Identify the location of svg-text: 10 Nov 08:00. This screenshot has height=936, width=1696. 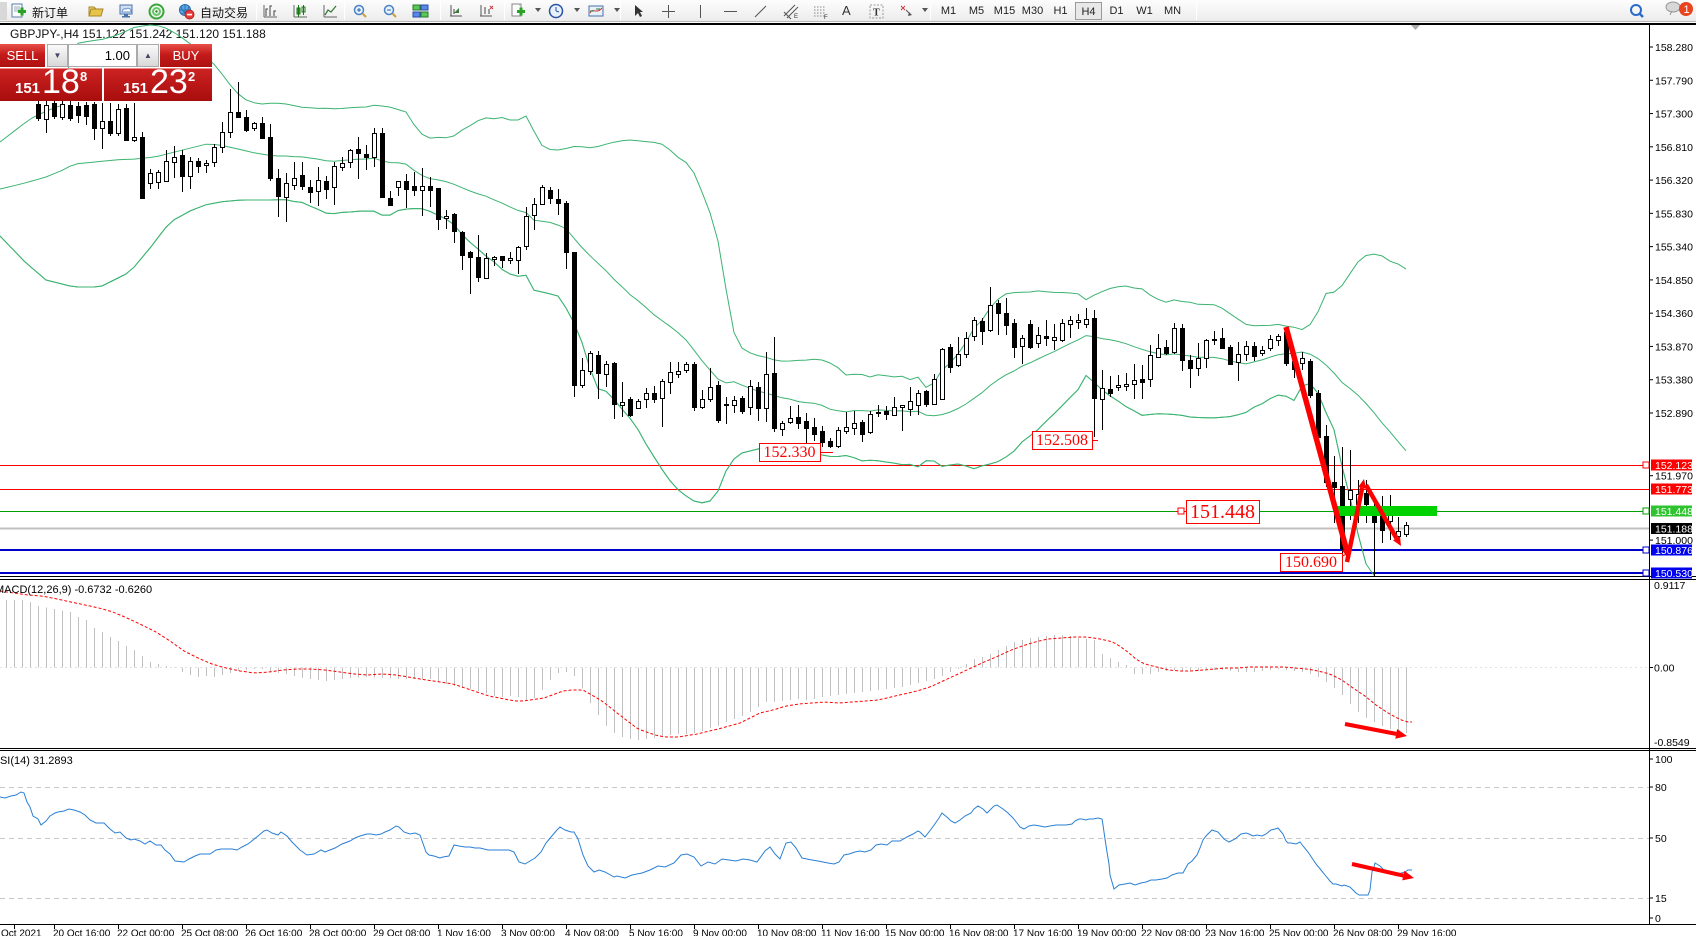
(787, 932).